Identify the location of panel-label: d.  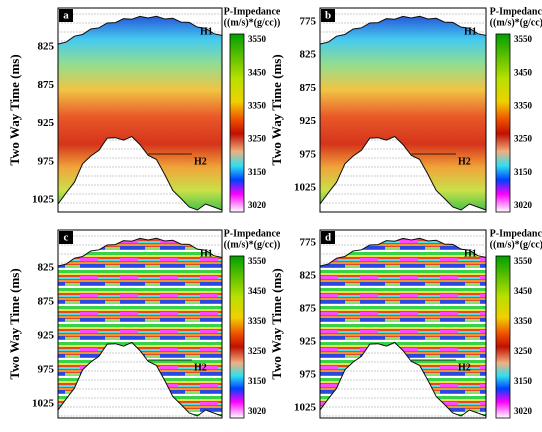
(328, 238).